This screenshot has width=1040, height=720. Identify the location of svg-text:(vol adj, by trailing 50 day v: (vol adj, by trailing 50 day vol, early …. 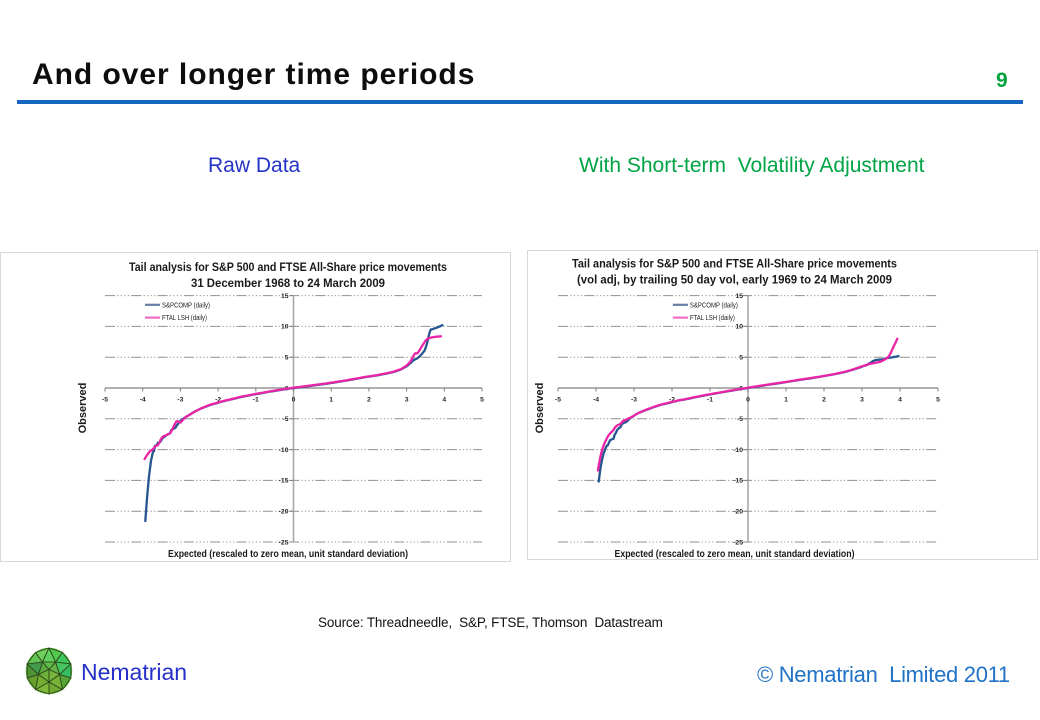
(734, 280).